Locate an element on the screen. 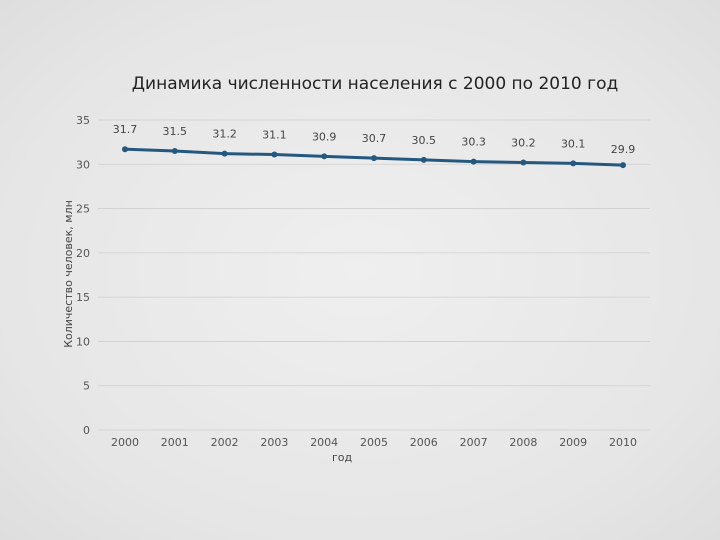 This screenshot has width=720, height=540. y-tick-label: 5 is located at coordinates (86, 386).